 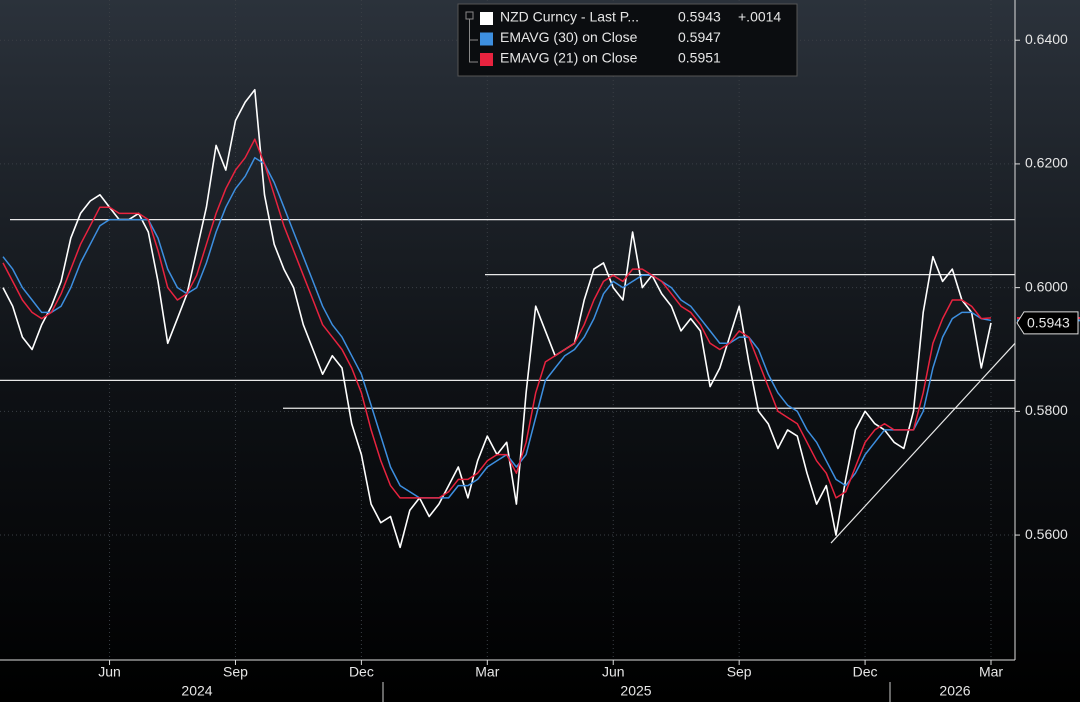 I want to click on last-price-label: 0.5943, so click(x=1048, y=323).